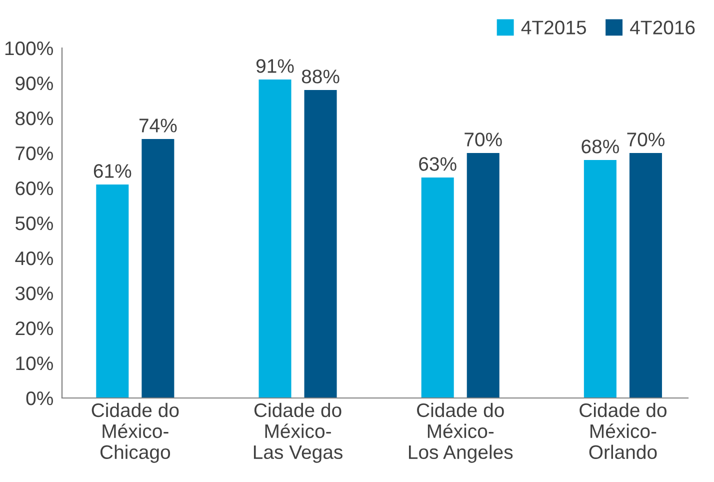 This screenshot has width=714, height=482. I want to click on data-label: 91%, so click(275, 66).